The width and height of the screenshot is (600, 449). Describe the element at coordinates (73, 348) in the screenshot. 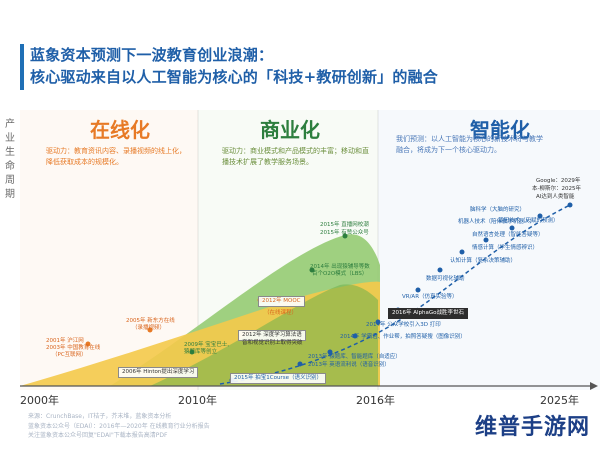

I see `ann-online-1: 2003年 中国教育在线` at that location.